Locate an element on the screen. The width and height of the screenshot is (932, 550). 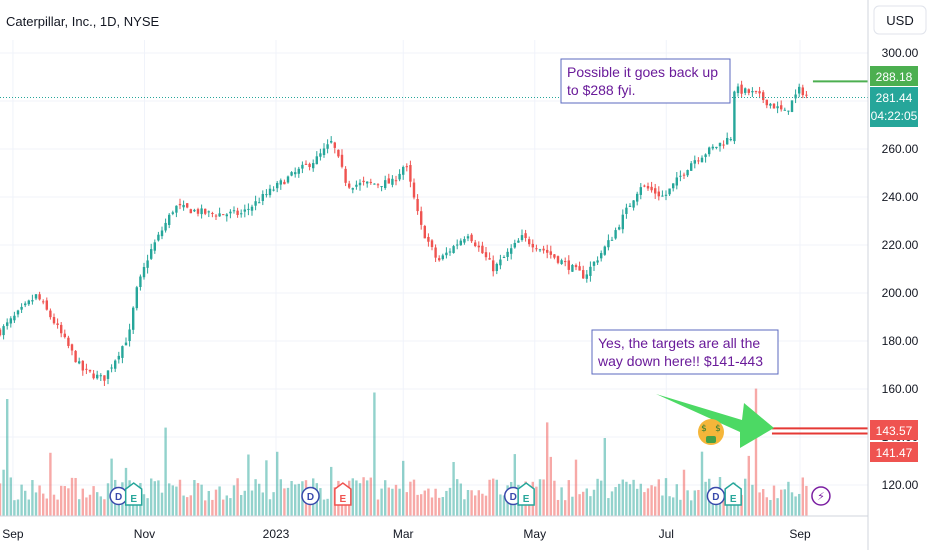
currency-button: USD is located at coordinates (900, 20).